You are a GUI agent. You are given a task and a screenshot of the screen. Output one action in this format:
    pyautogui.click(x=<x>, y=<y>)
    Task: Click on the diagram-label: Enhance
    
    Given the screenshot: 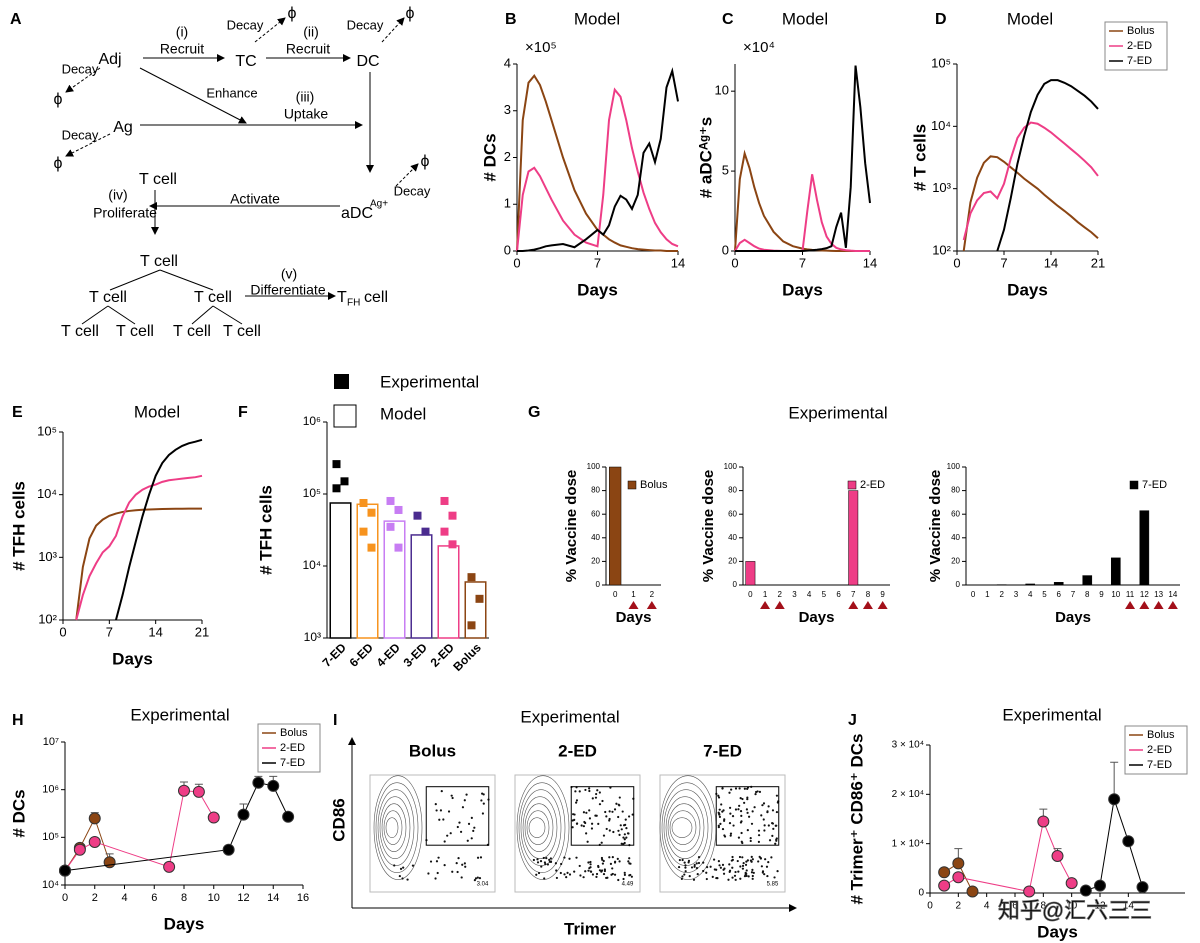 What is the action you would take?
    pyautogui.click(x=231, y=92)
    